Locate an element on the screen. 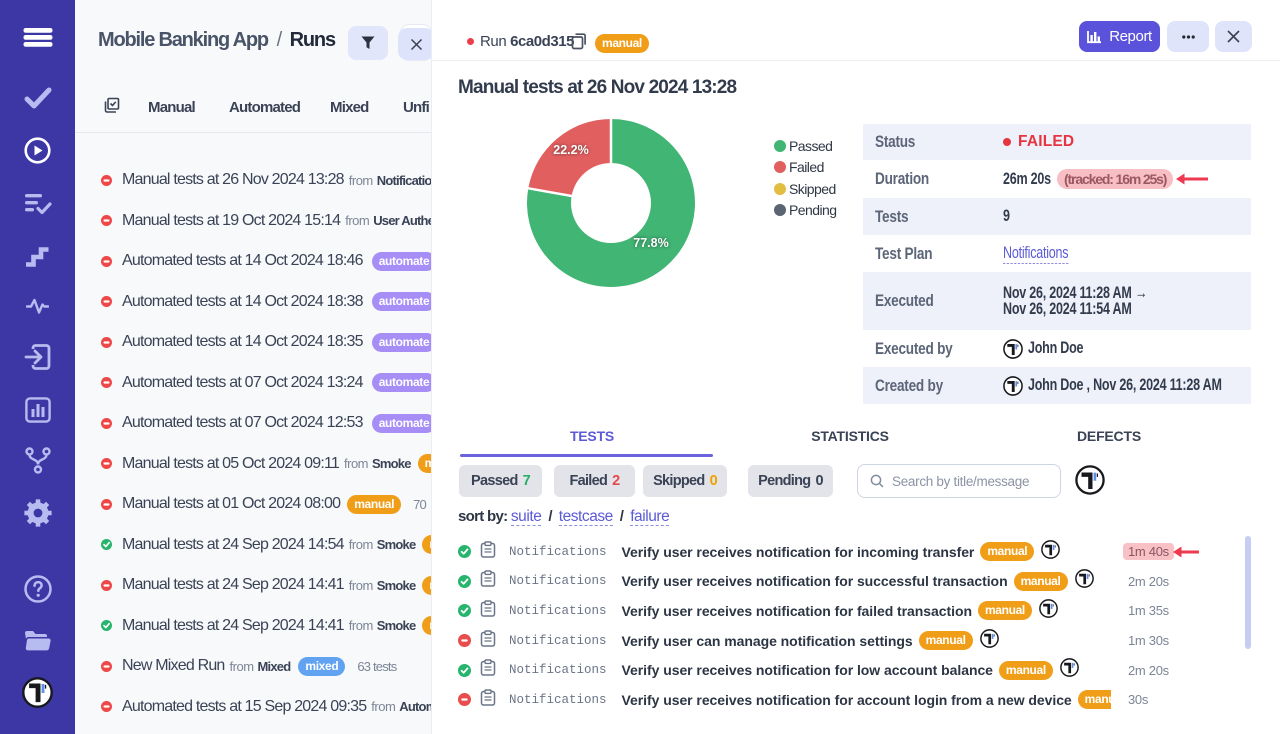 Image resolution: width=1280 pixels, height=734 pixels. svg-text: 77.8% is located at coordinates (650, 243).